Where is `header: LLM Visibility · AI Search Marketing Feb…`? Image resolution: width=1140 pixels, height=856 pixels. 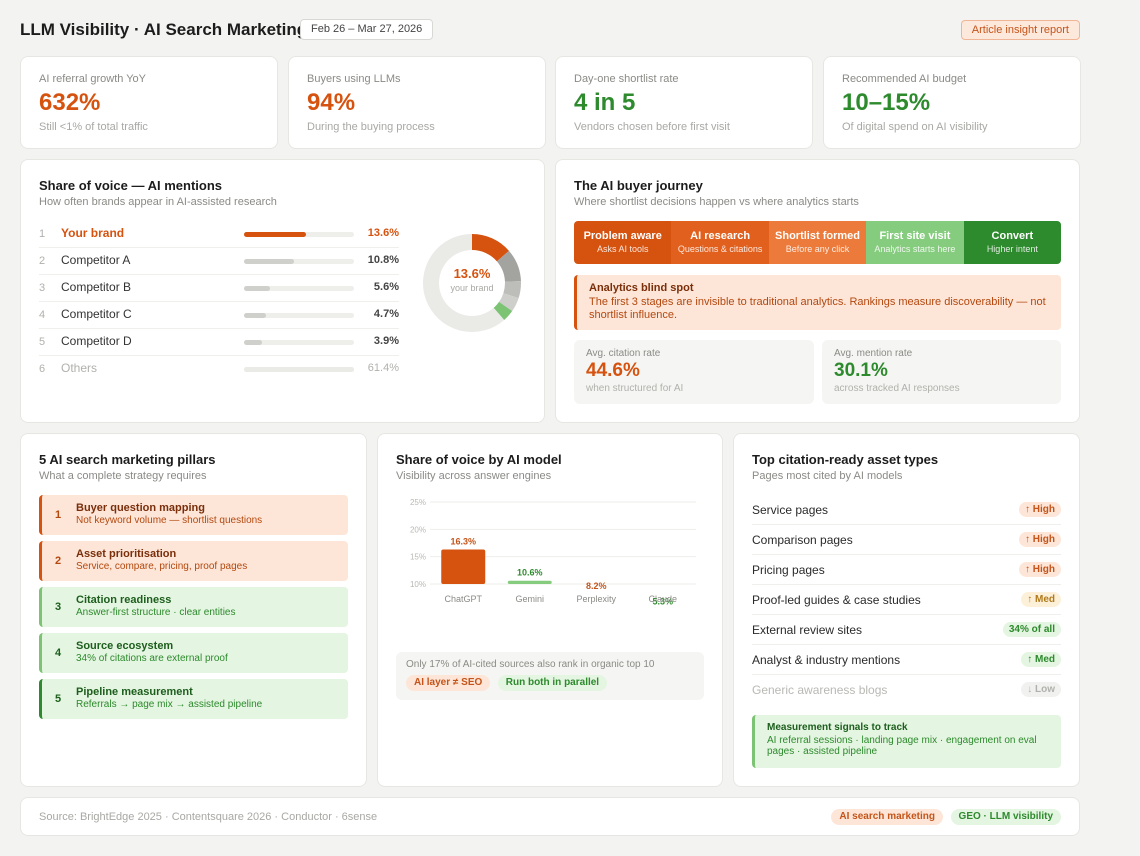
header: LLM Visibility · AI Search Marketing Feb… is located at coordinates (550, 30).